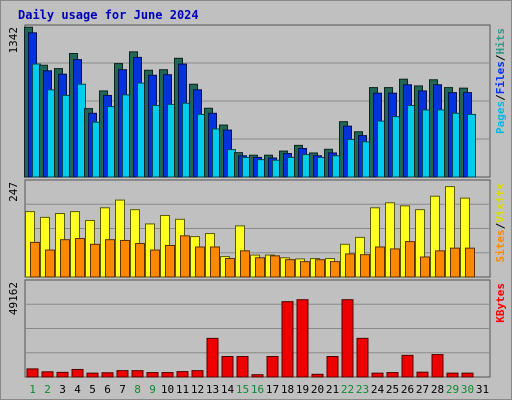  What do you see at coordinates (13, 192) in the screenshot?
I see `y-max-label: 247` at bounding box center [13, 192].